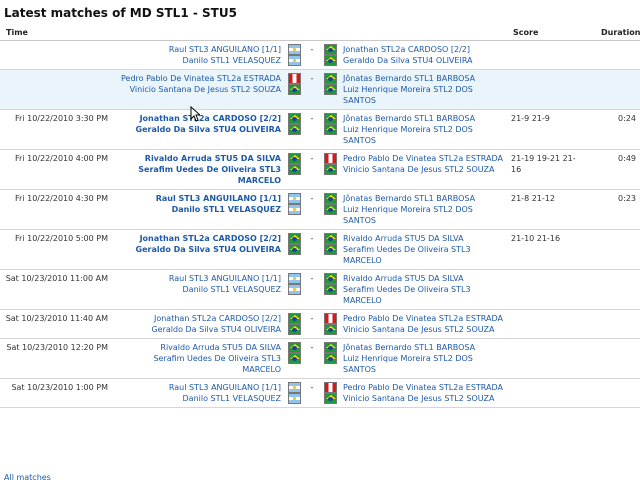  What do you see at coordinates (58, 209) in the screenshot?
I see `match-time: Fri 10/22/2010 4:30 PM` at bounding box center [58, 209].